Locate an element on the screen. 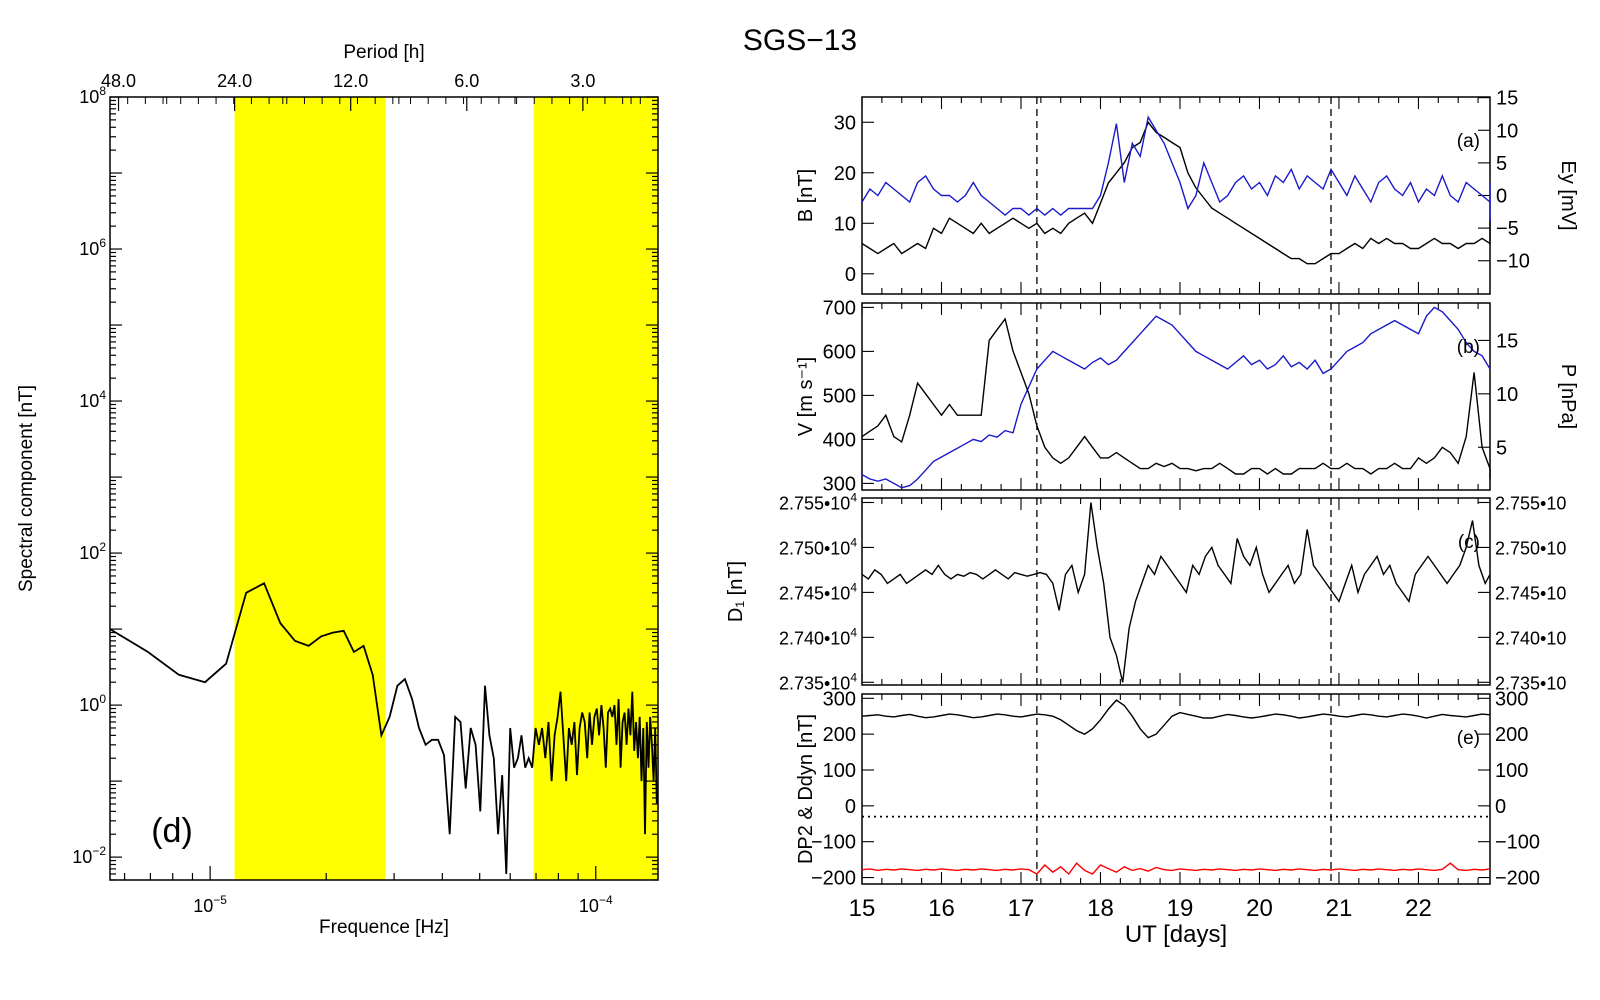 Image resolution: width=1600 pixels, height=1000 pixels. y-tick-label-right: 300 is located at coordinates (1511, 699).